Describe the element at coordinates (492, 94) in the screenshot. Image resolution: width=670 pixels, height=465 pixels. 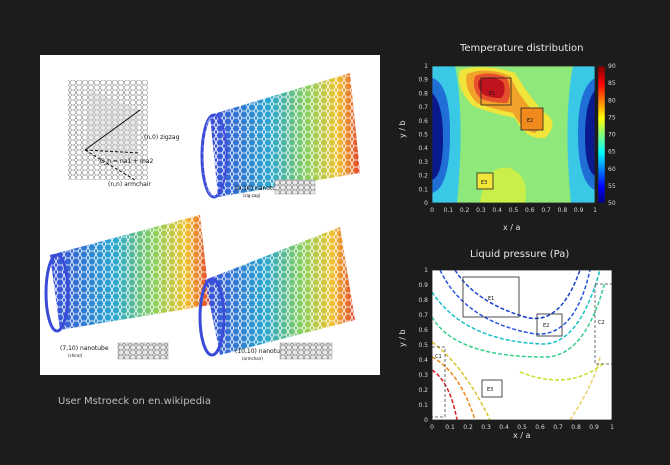
I see `temp-region-e1-label: E1` at that location.